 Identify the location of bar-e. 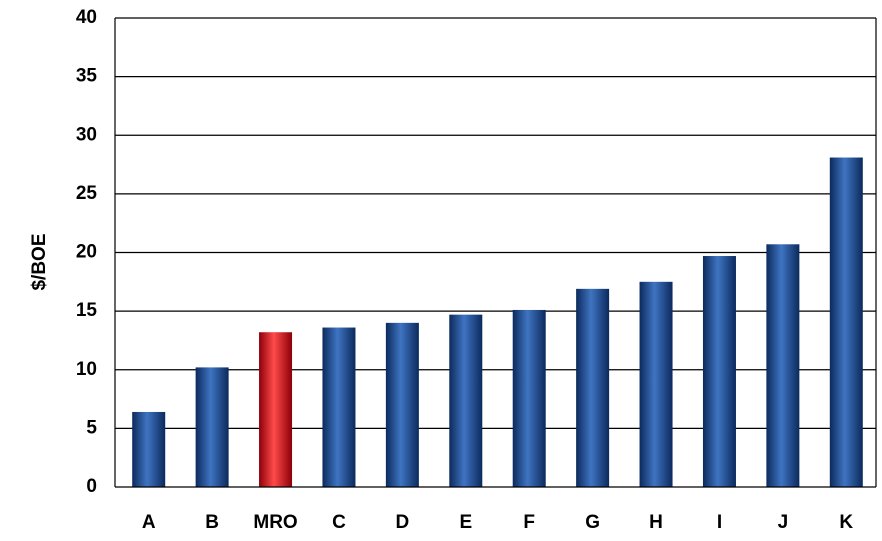
(466, 400).